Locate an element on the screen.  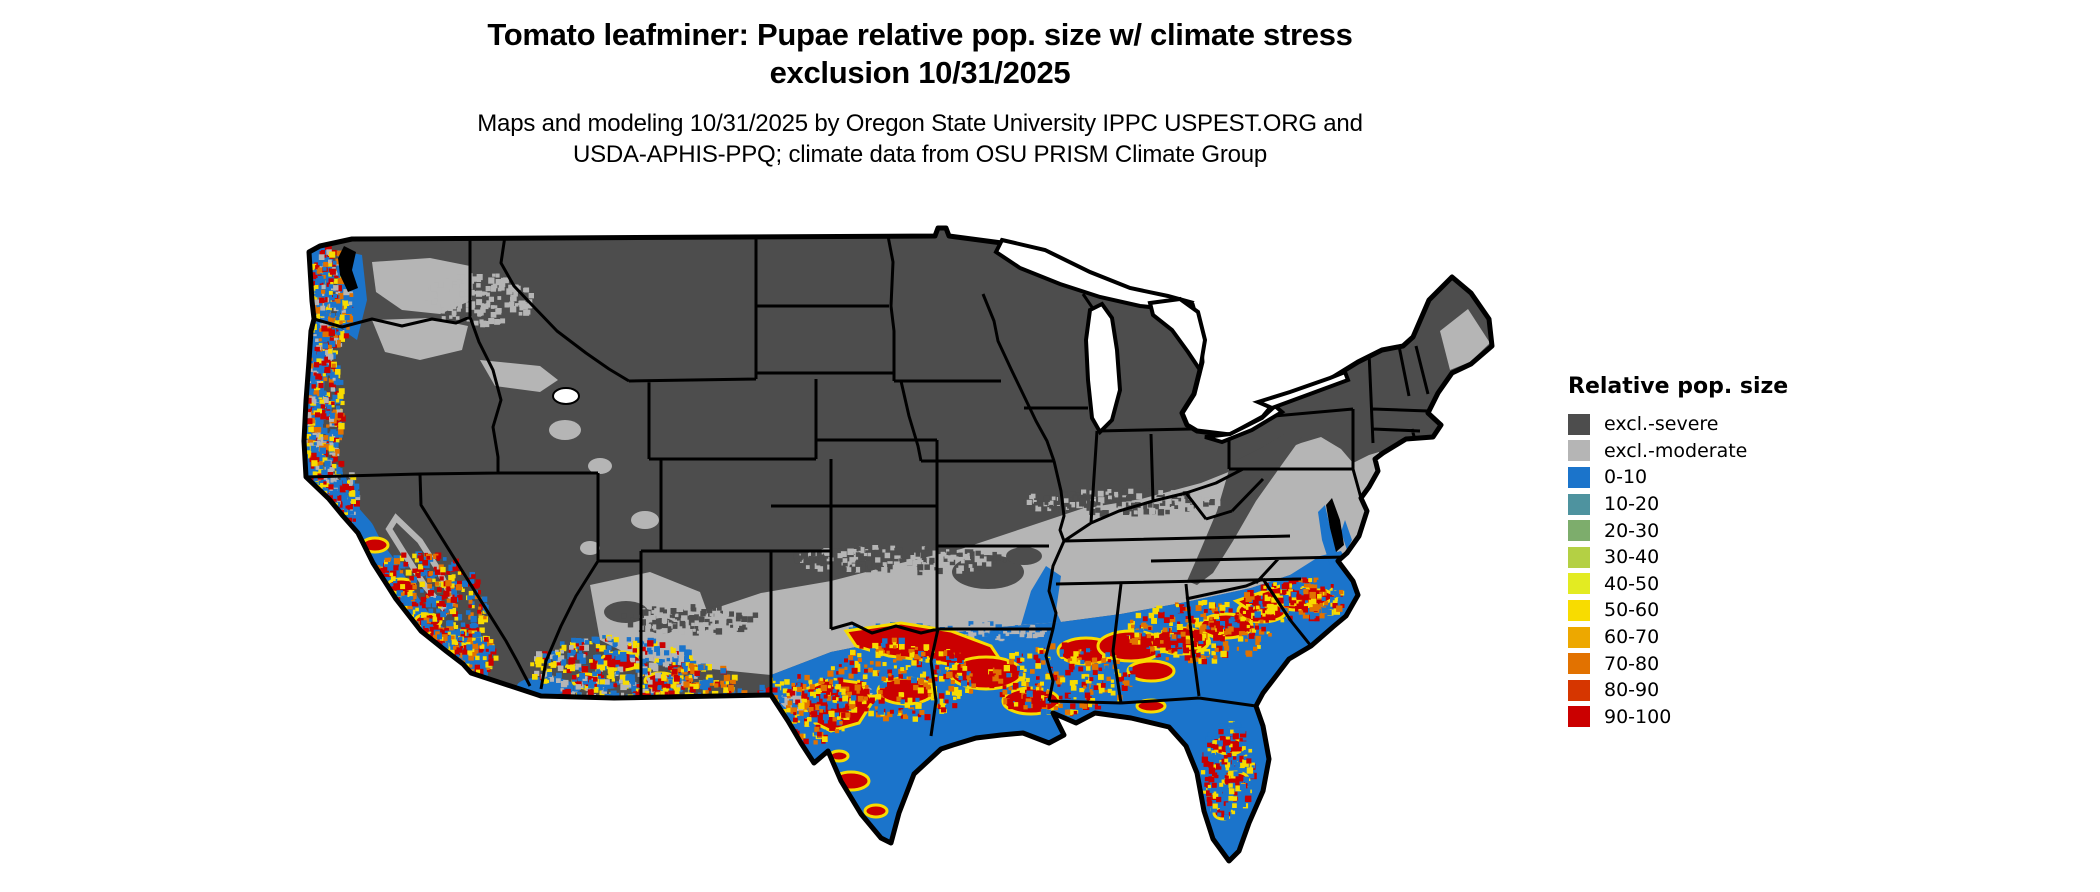
legend-label: 60-70 is located at coordinates (1632, 637).